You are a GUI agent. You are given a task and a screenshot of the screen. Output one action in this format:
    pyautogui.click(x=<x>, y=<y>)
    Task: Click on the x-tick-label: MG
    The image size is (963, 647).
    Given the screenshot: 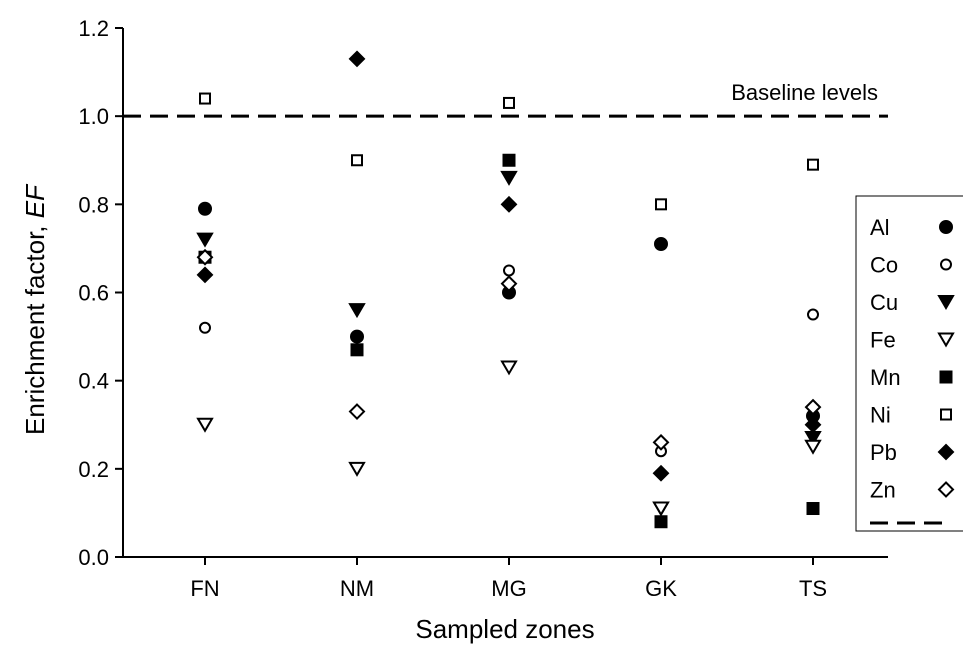 What is the action you would take?
    pyautogui.click(x=508, y=588)
    